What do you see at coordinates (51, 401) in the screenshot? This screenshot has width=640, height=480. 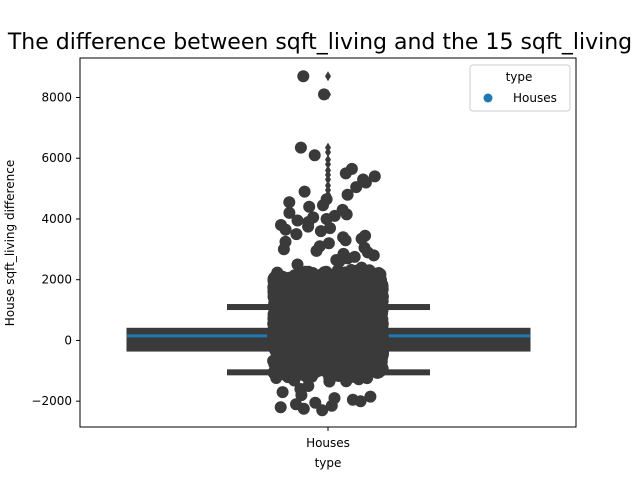 I see `y-tick-label: −2000` at bounding box center [51, 401].